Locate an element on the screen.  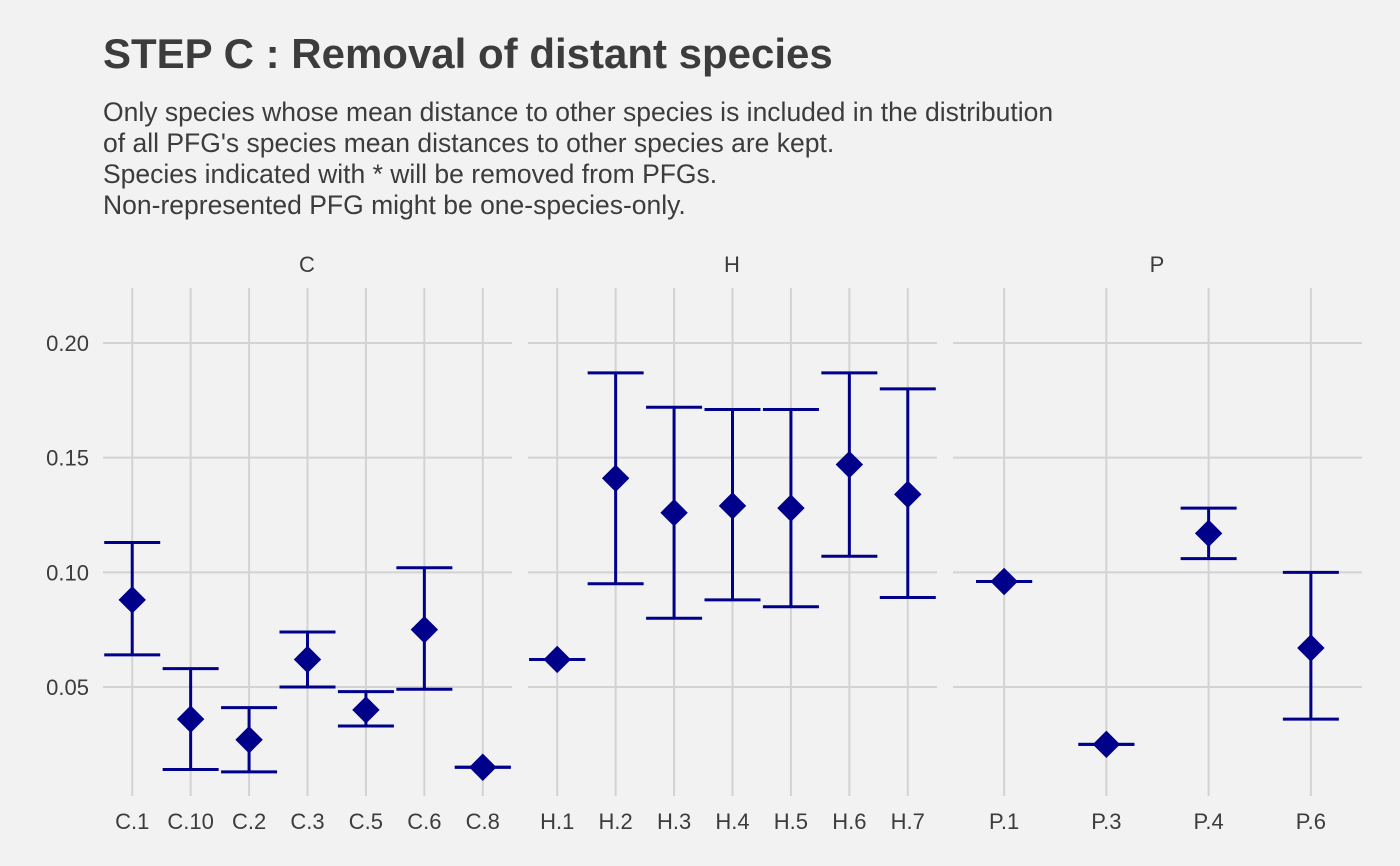
x-tick-label: H.4 is located at coordinates (732, 821).